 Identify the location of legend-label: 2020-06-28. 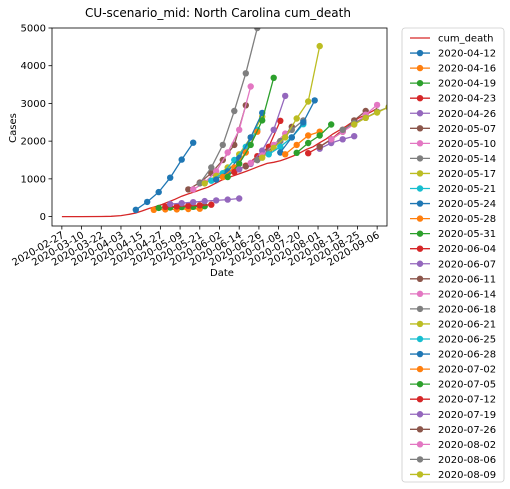
(467, 355).